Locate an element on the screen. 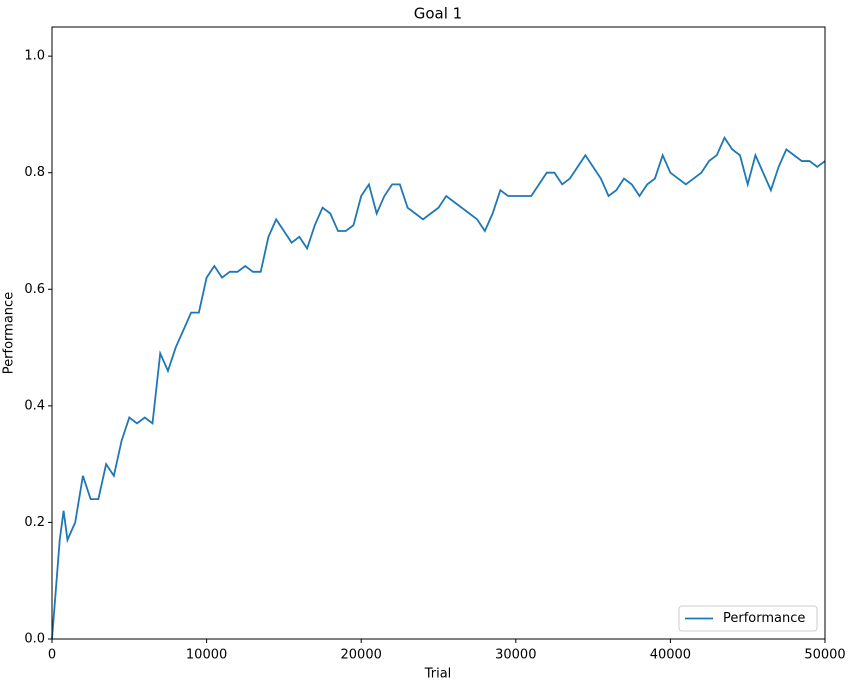 The height and width of the screenshot is (680, 859). y-axis-label: Performance is located at coordinates (9, 333).